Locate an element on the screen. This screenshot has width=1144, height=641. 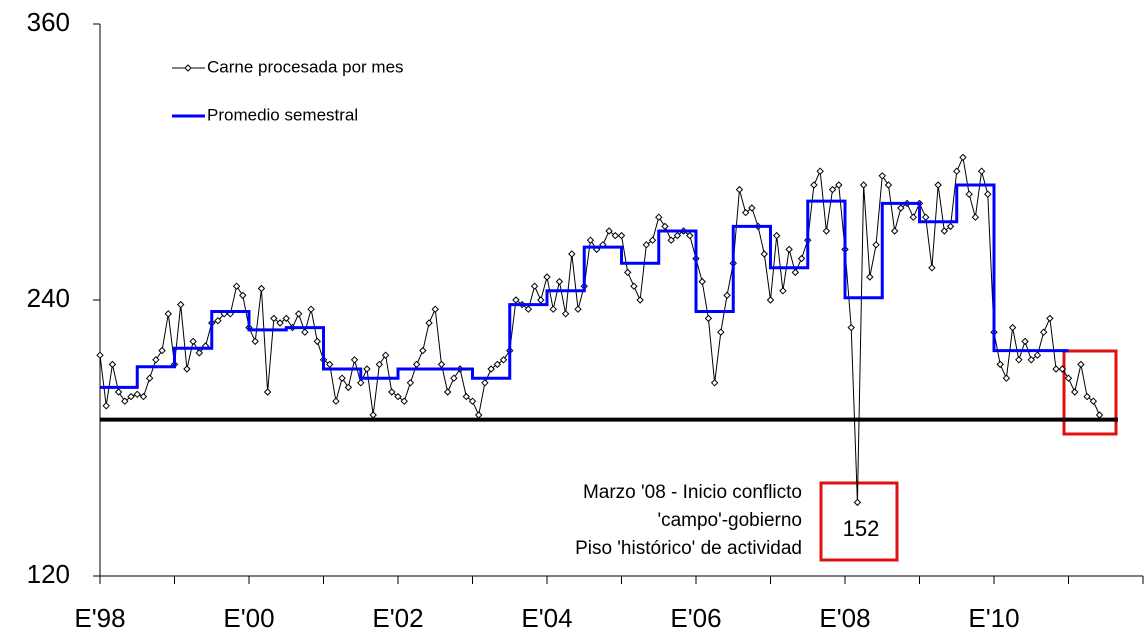
legend-label: Carne procesada por mes is located at coordinates (305, 66).